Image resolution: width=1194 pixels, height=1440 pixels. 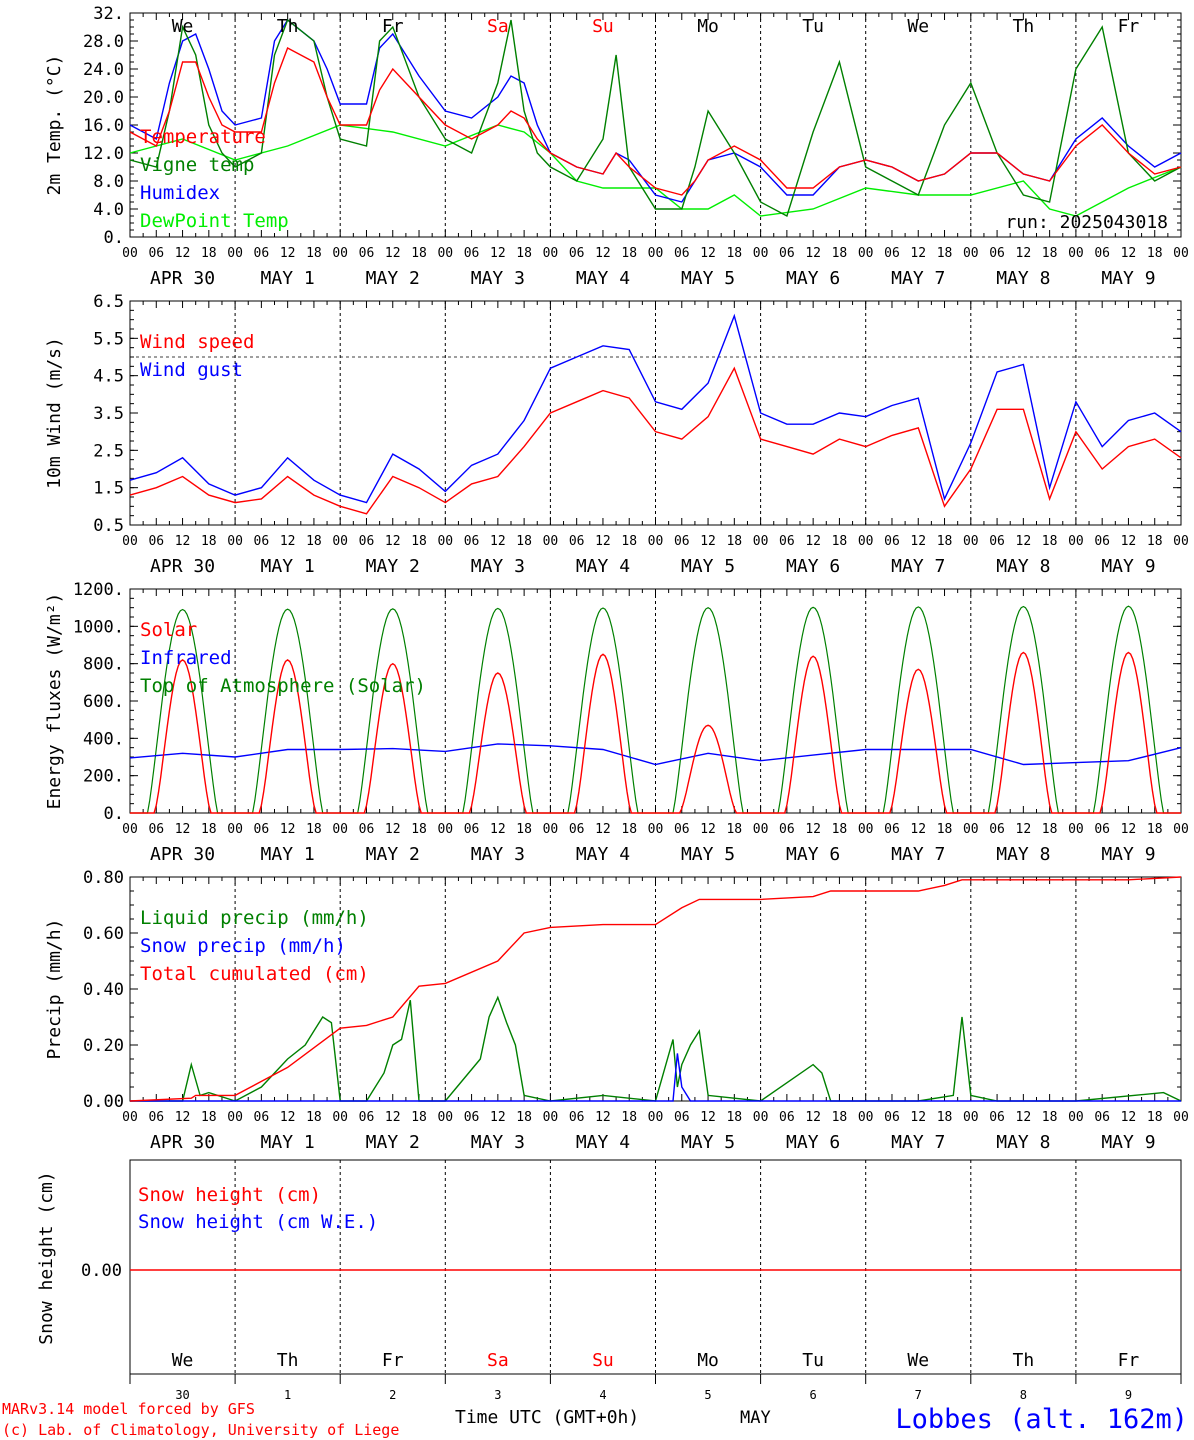 I want to click on y-tick-label: 1000., so click(x=98, y=627).